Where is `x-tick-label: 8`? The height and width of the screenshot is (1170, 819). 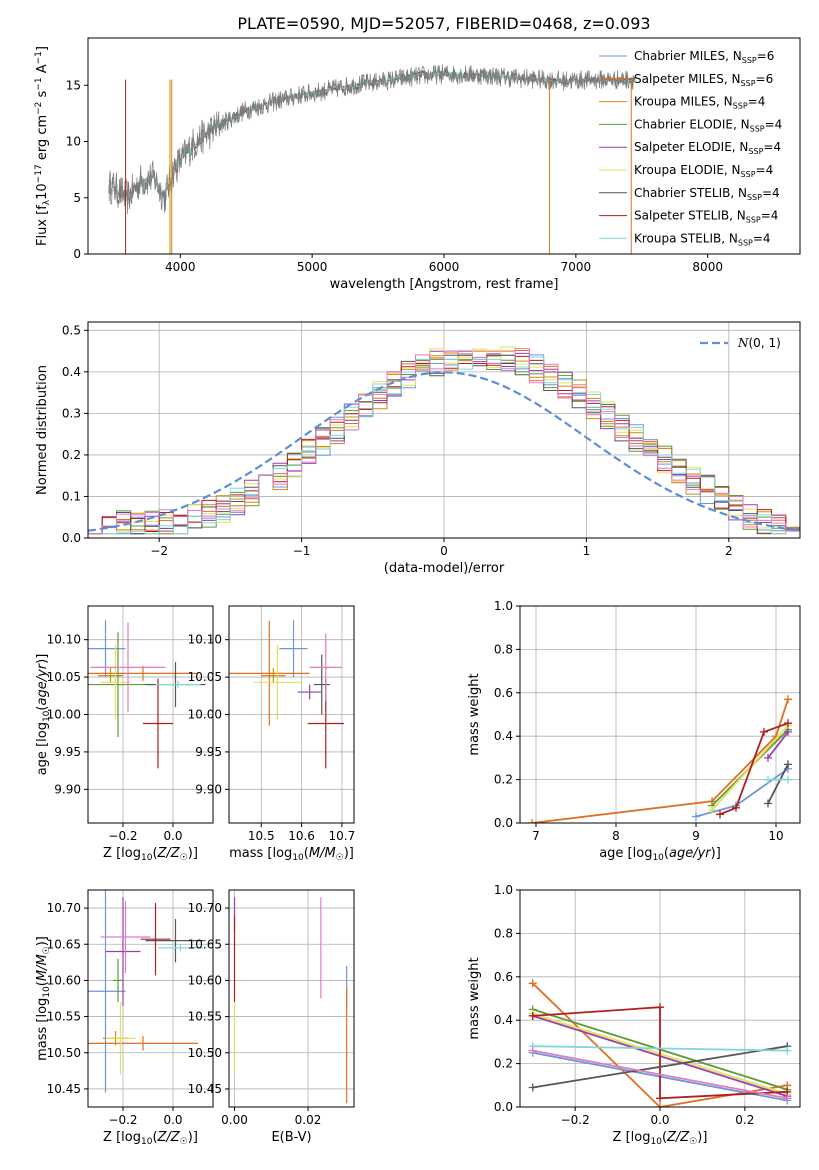 x-tick-label: 8 is located at coordinates (616, 836).